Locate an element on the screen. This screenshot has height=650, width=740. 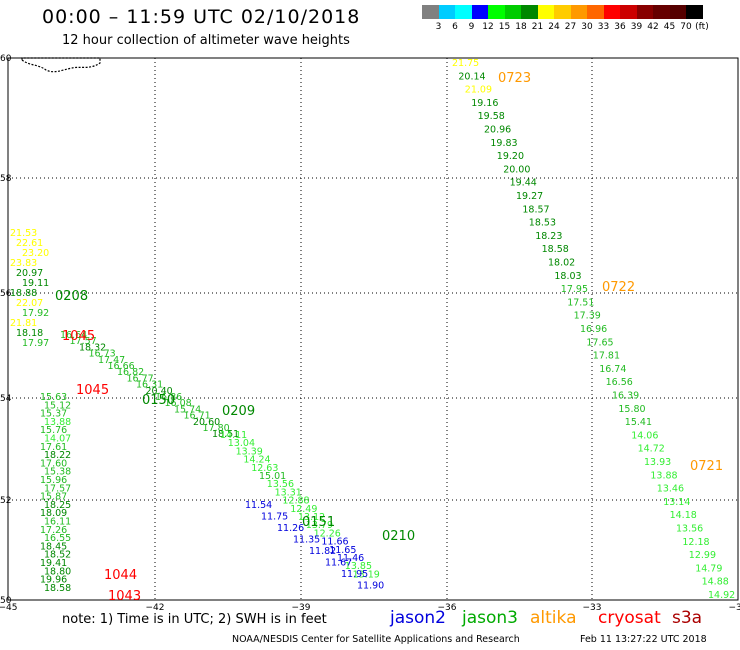
colorbar-value: 15 is located at coordinates (504, 27).